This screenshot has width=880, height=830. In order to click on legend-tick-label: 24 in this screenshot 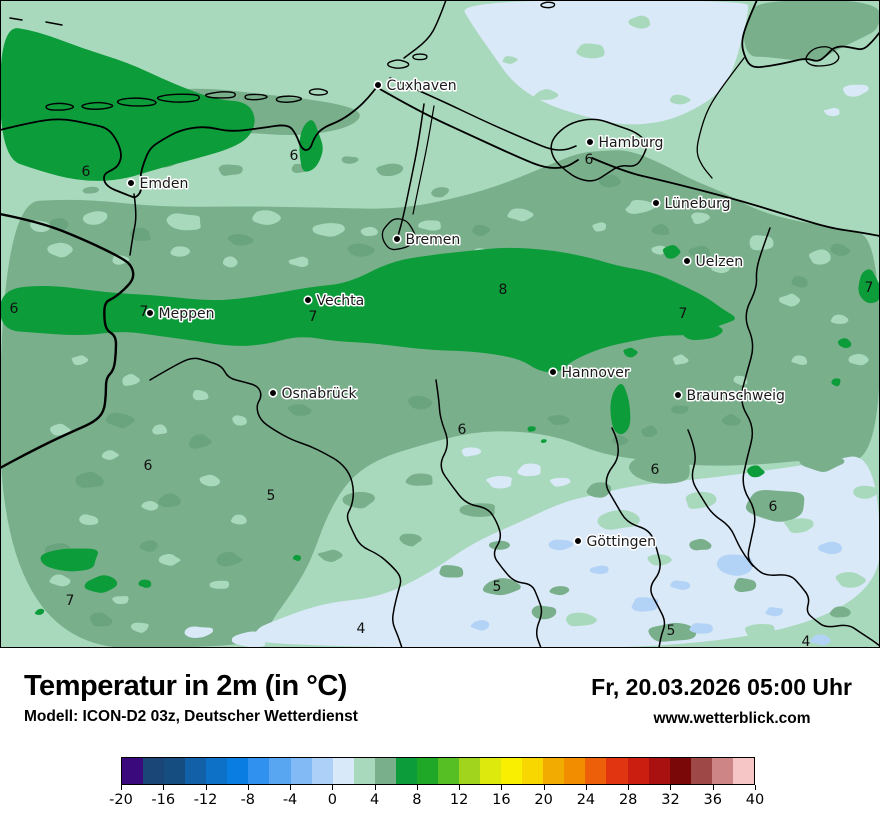, I will do `click(586, 800)`.